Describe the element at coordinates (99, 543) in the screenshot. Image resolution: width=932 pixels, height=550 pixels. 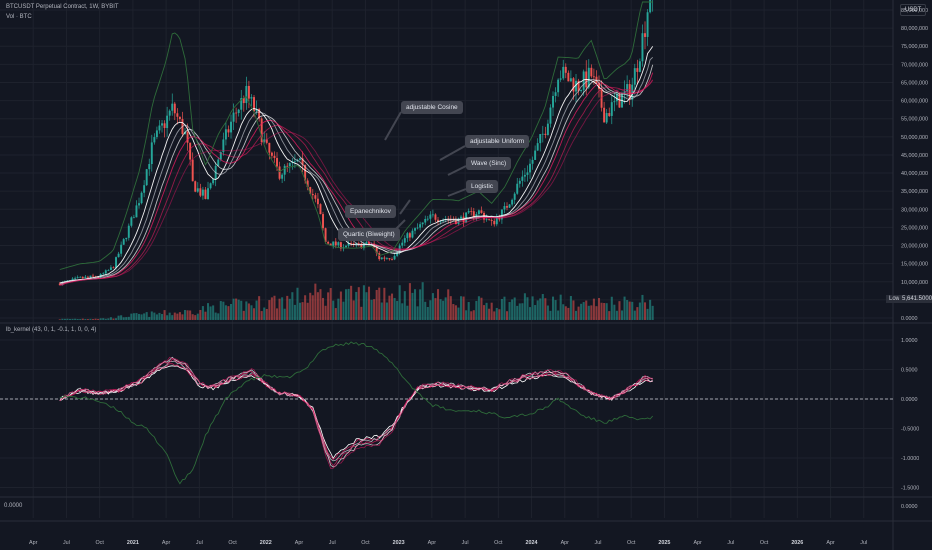
I see `time-tick-label: Oct` at that location.